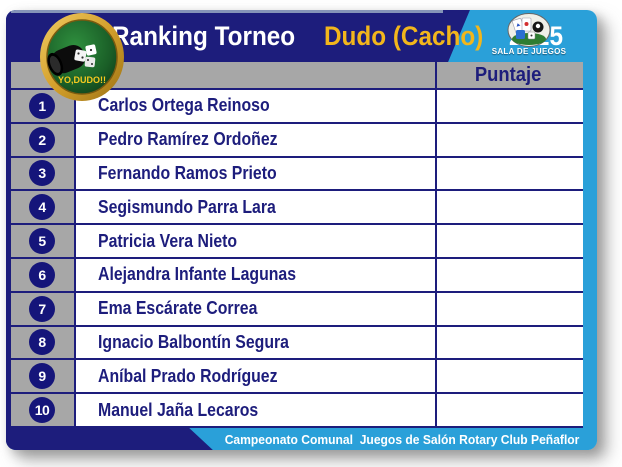 The image size is (622, 467). I want to click on player-name: Ignacio Balbontín Segura, so click(193, 341).